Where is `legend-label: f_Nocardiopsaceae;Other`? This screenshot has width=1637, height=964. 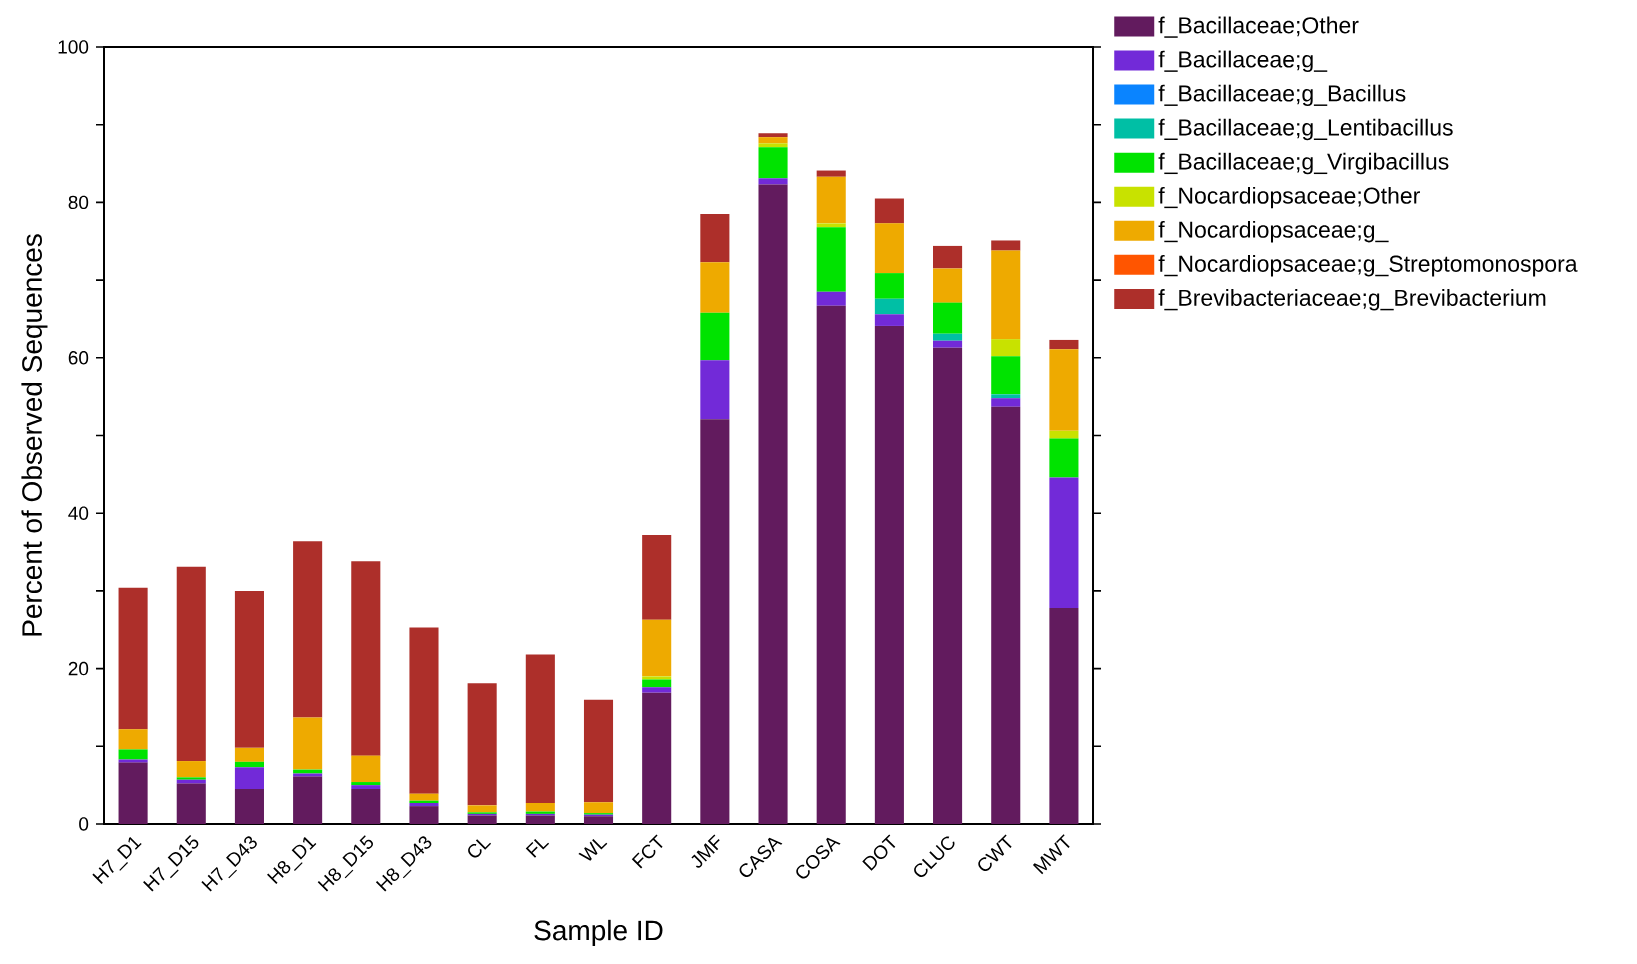
legend-label: f_Nocardiopsaceae;Other is located at coordinates (1289, 197).